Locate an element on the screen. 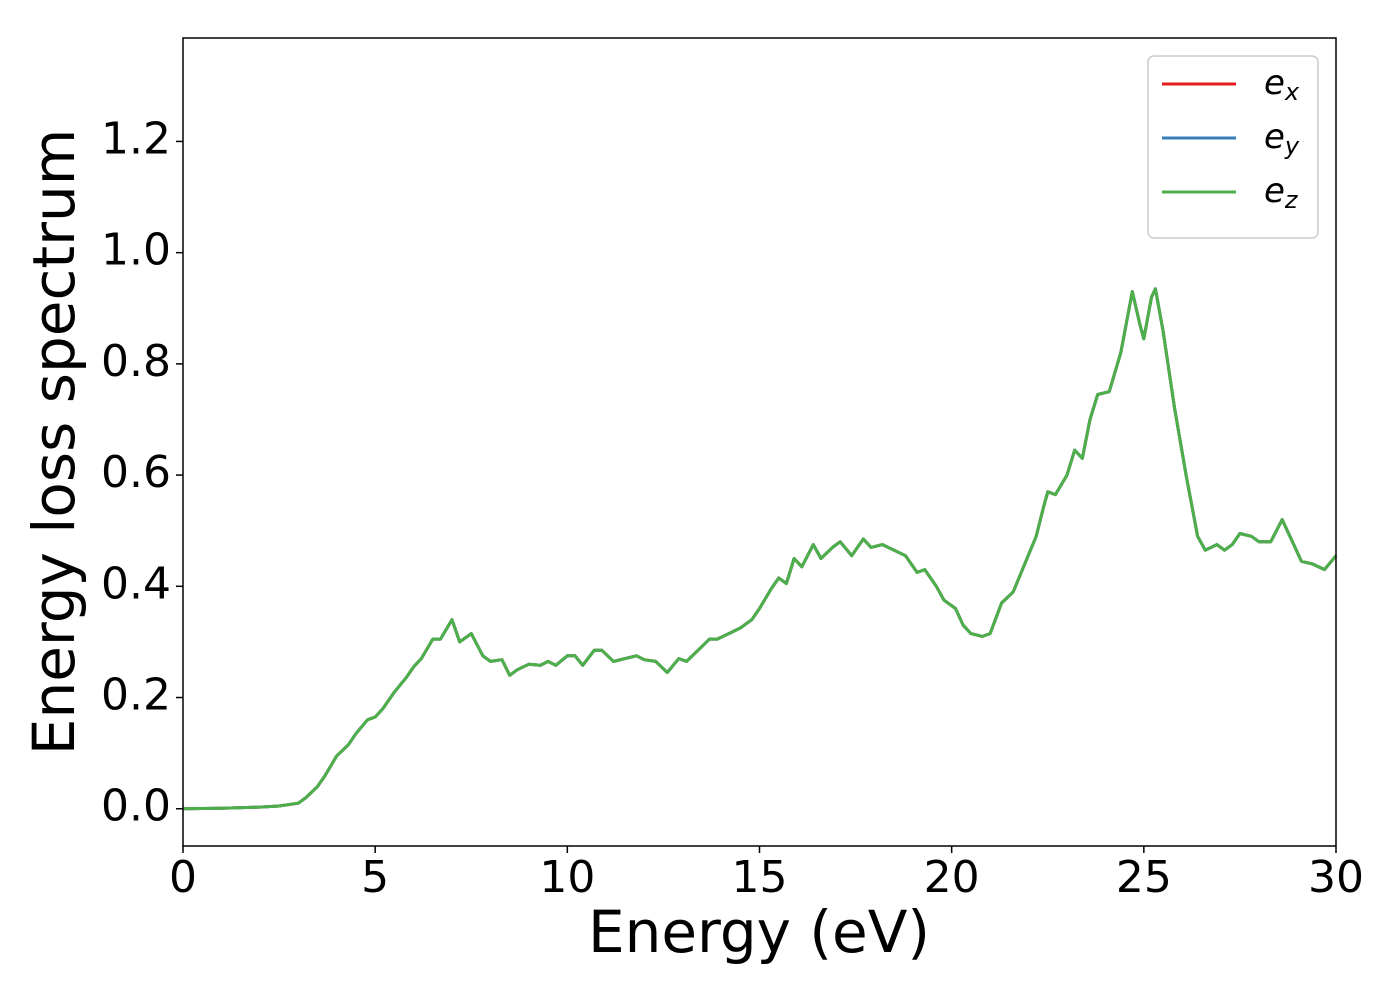  y-tick-label: 1.0 is located at coordinates (136, 250).